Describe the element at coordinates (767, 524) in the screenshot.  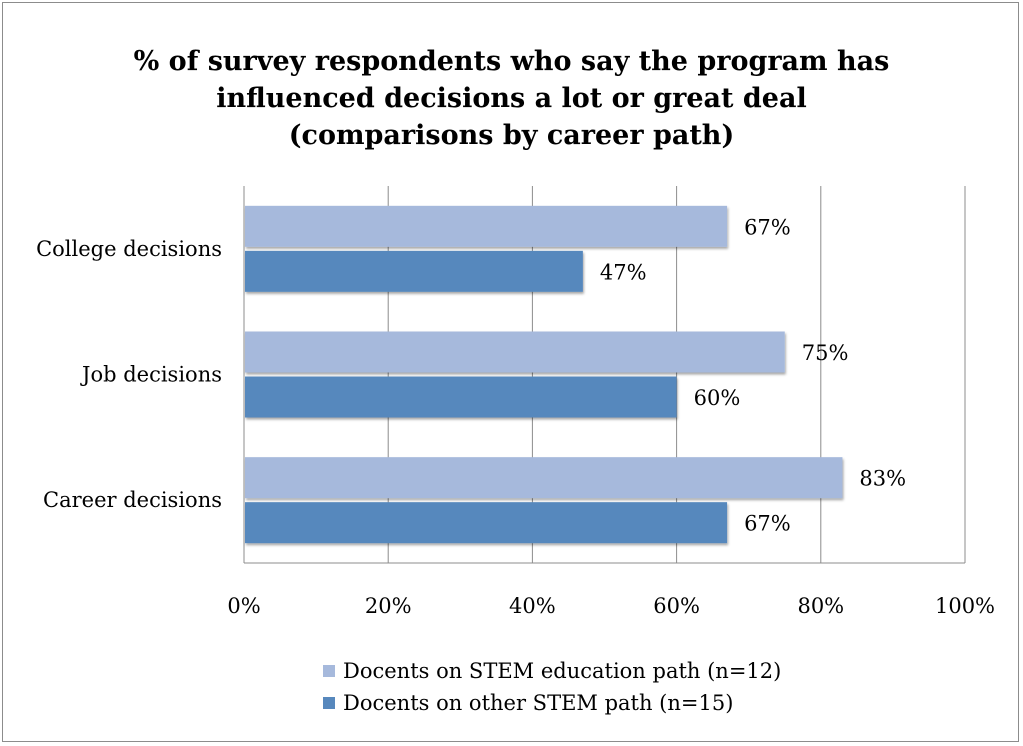
I see `data-label-2-3: 67%` at that location.